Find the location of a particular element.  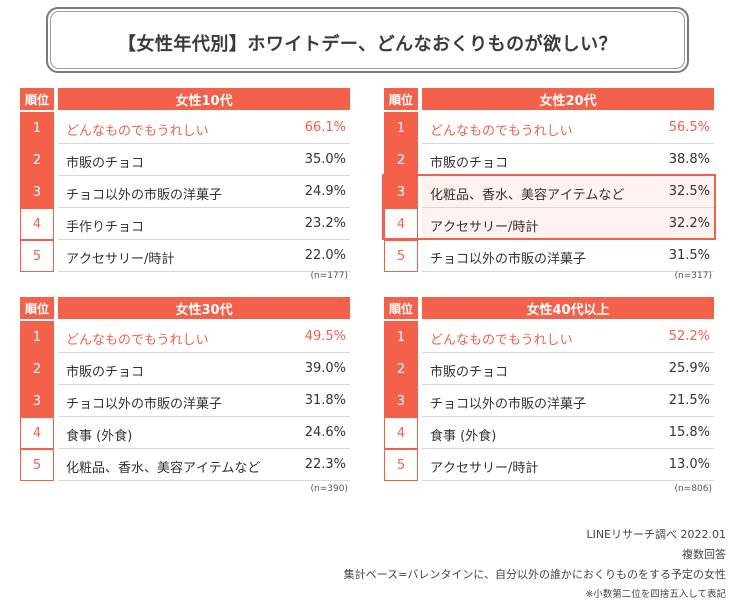

item-value: 35.0% is located at coordinates (325, 159).